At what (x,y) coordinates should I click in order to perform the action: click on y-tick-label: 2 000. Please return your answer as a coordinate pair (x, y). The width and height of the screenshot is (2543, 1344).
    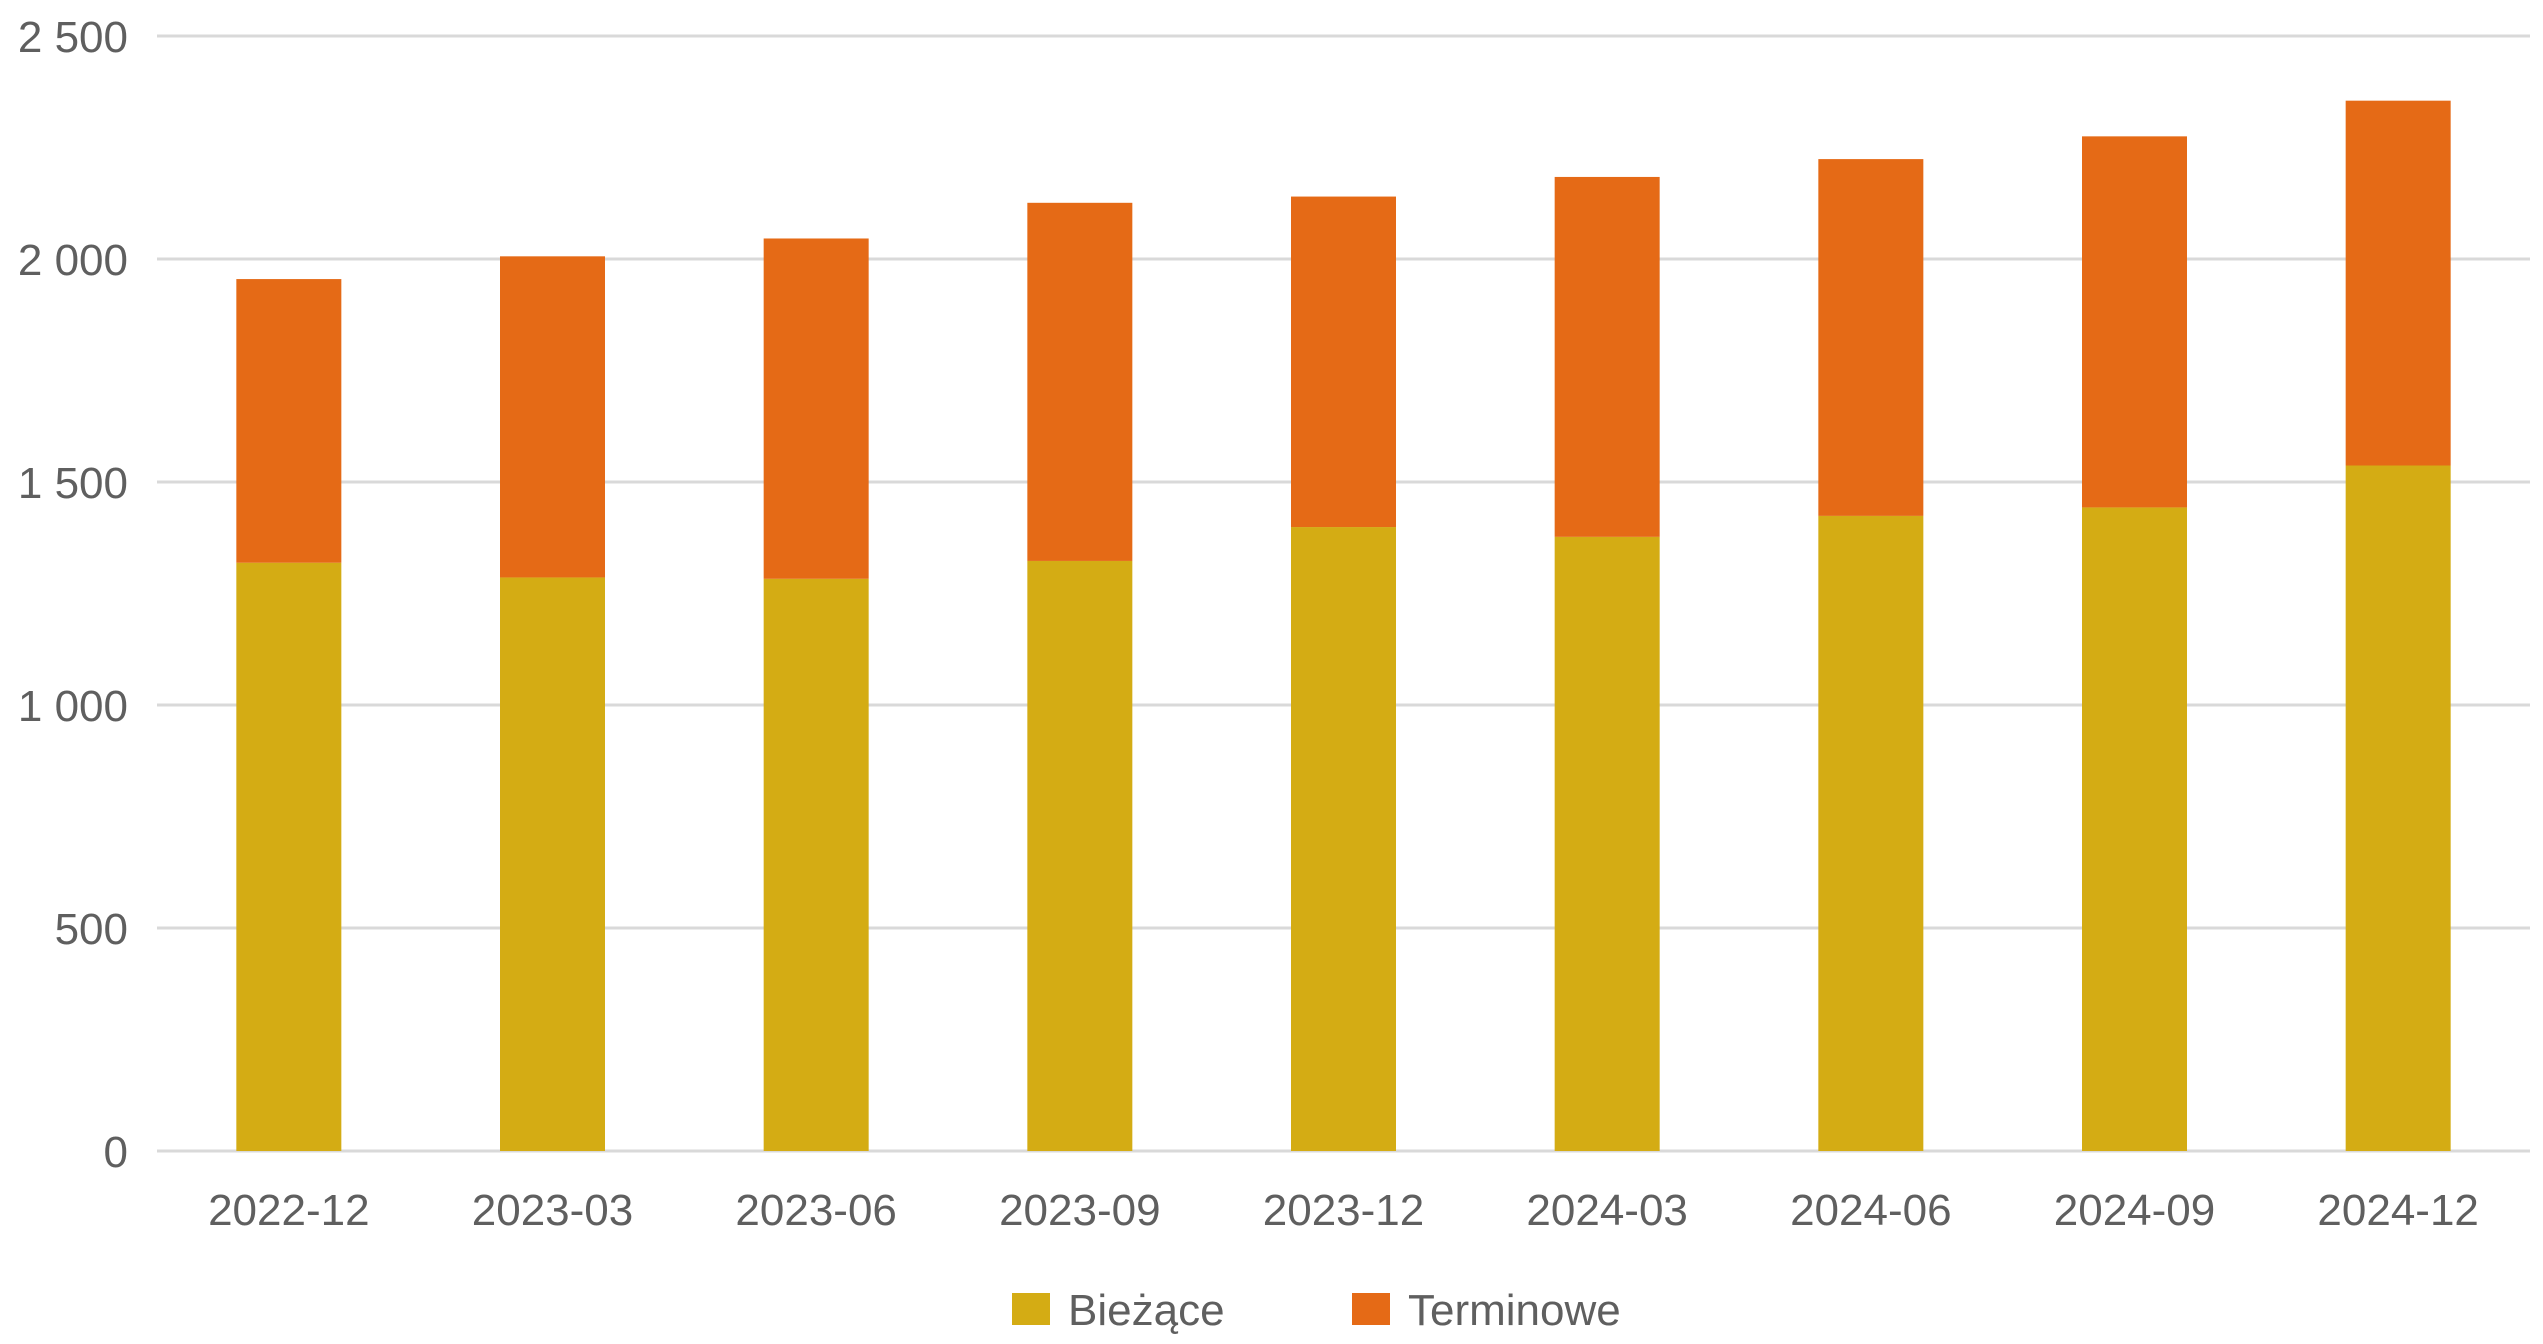
    Looking at the image, I should click on (73, 260).